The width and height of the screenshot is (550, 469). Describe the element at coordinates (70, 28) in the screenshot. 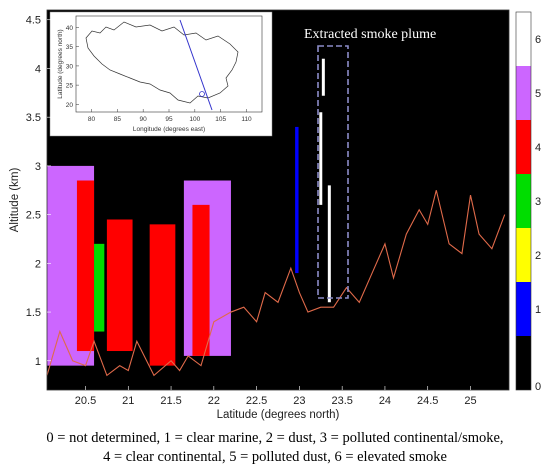

I see `inset-y-tick-label: 40` at that location.